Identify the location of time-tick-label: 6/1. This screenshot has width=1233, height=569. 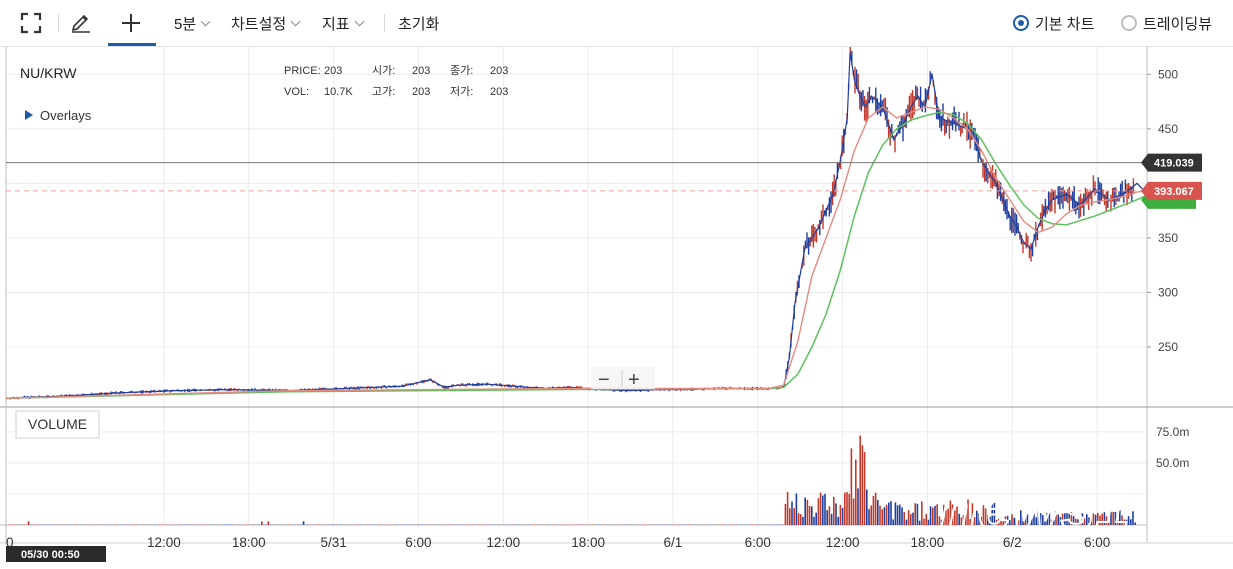
(673, 542).